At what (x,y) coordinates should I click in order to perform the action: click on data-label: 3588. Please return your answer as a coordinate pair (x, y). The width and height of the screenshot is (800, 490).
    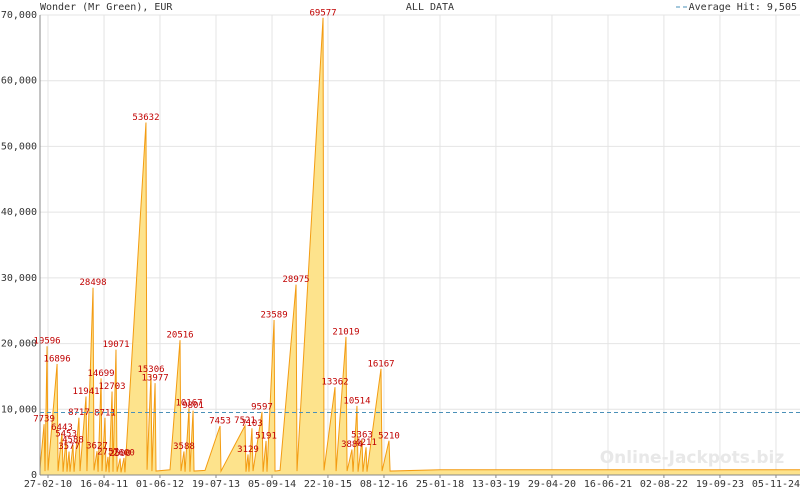
    Looking at the image, I should click on (184, 447).